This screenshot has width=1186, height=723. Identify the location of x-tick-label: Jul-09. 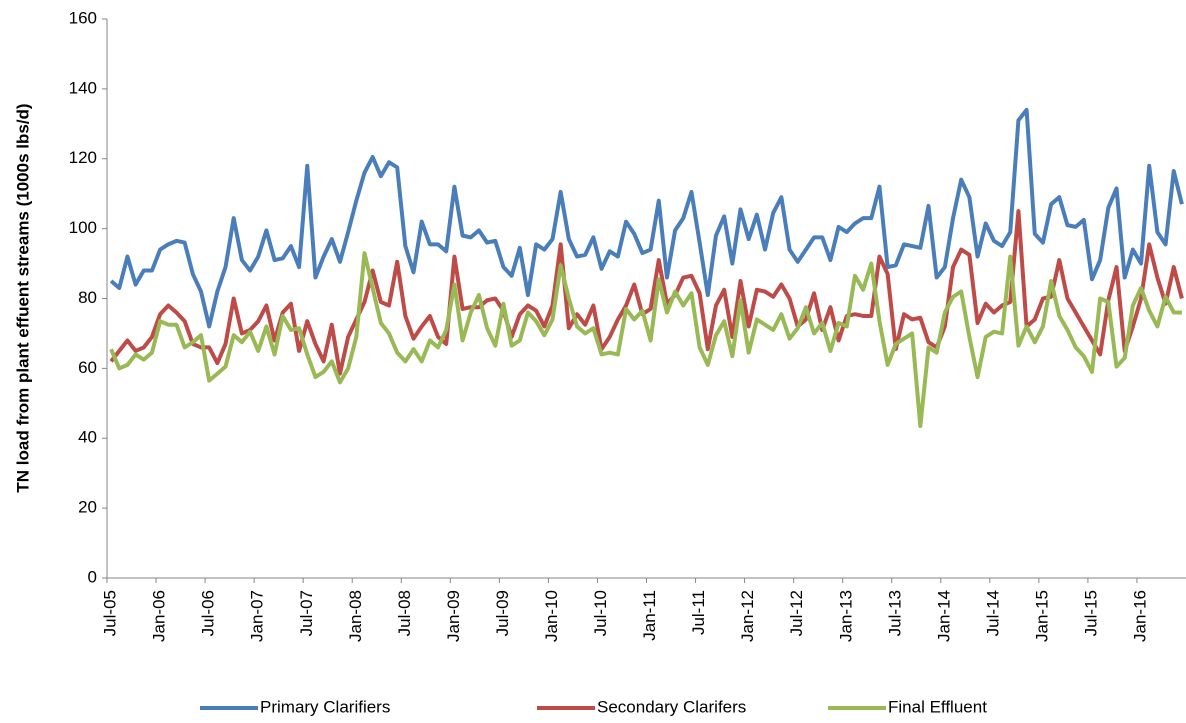
(502, 613).